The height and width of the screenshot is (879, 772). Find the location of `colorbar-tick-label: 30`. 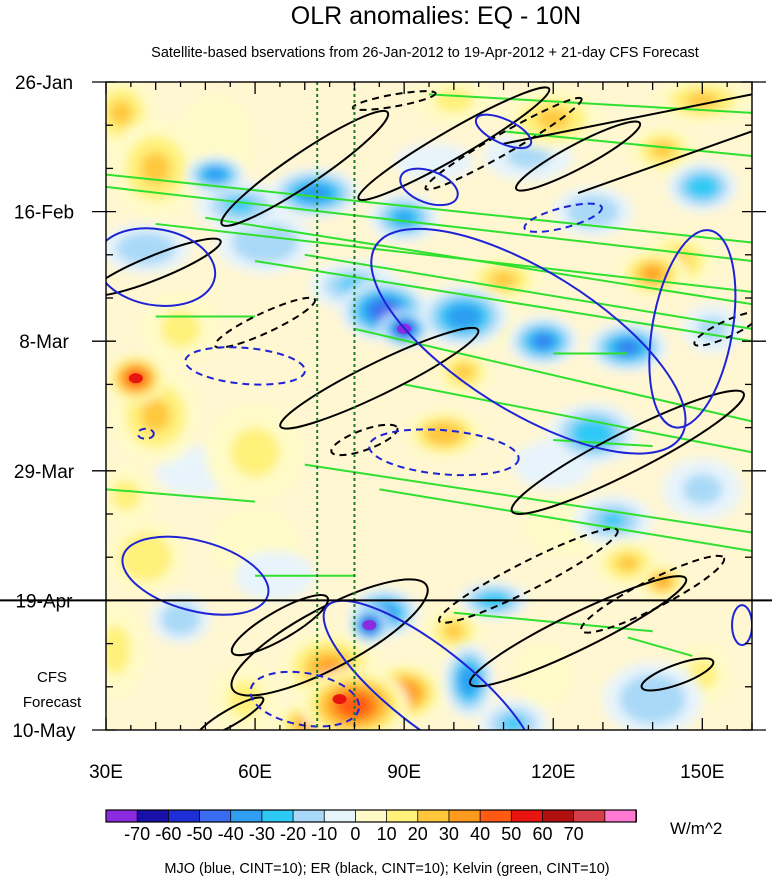

colorbar-tick-label: 30 is located at coordinates (449, 834).